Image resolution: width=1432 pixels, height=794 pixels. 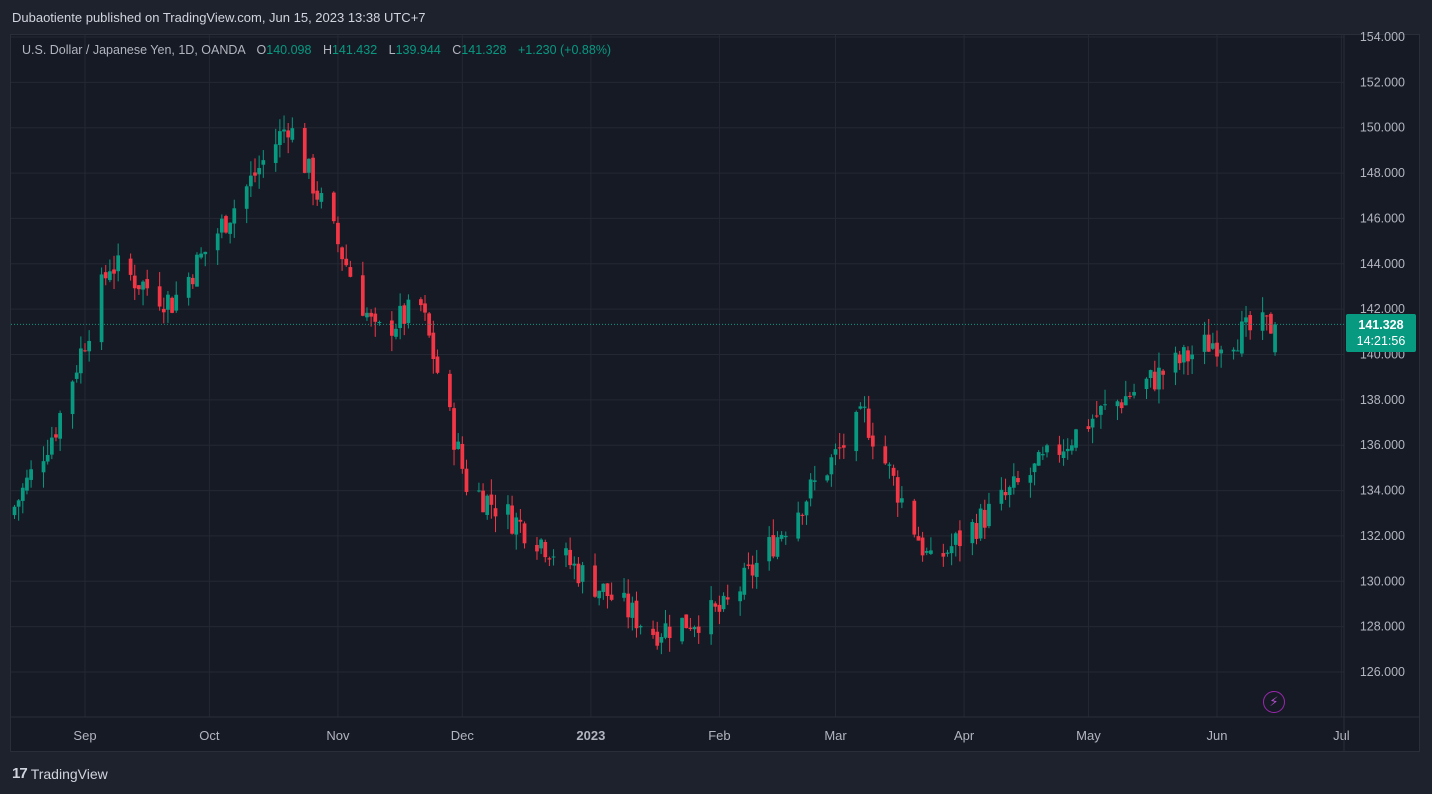 What do you see at coordinates (209, 735) in the screenshot?
I see `x-tick-label: Oct` at bounding box center [209, 735].